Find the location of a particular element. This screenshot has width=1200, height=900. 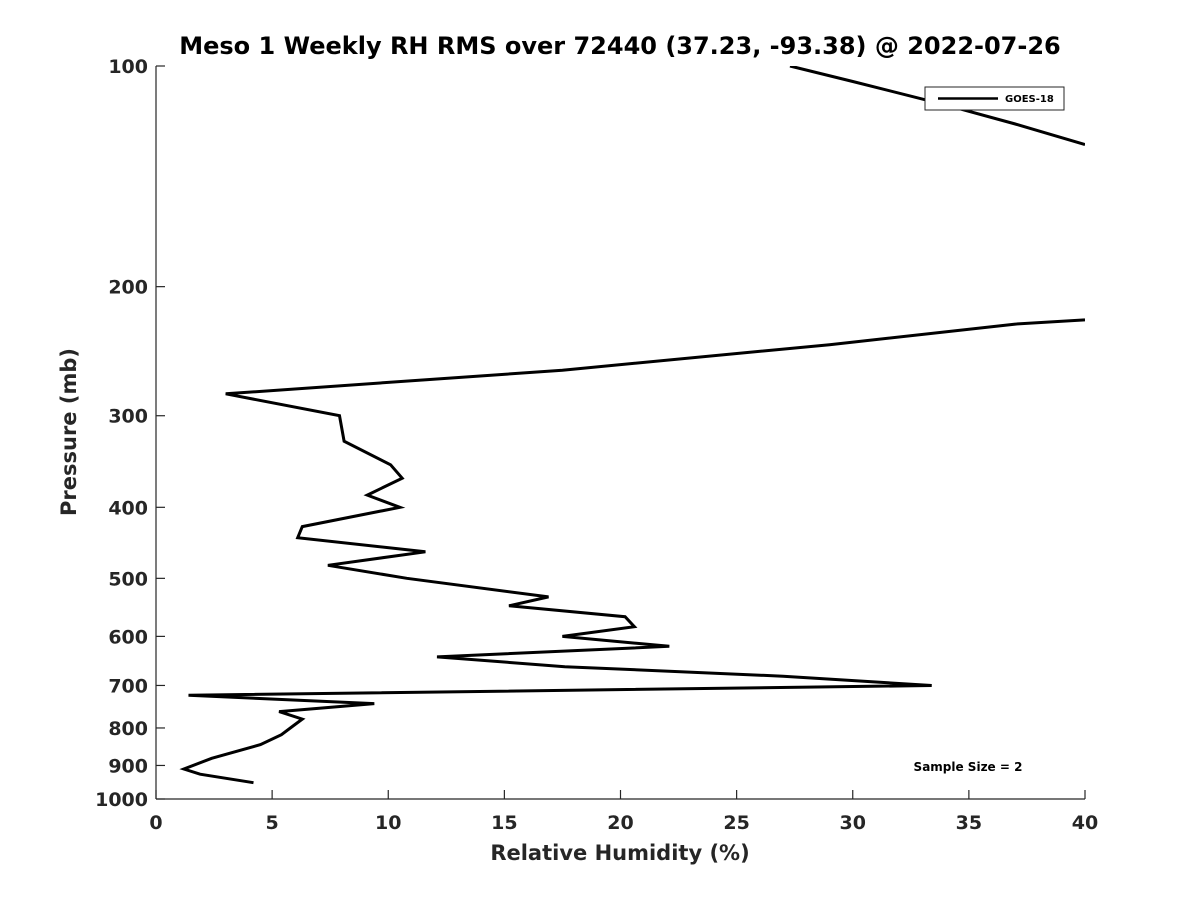

y-tick-label: 700 is located at coordinates (128, 686).